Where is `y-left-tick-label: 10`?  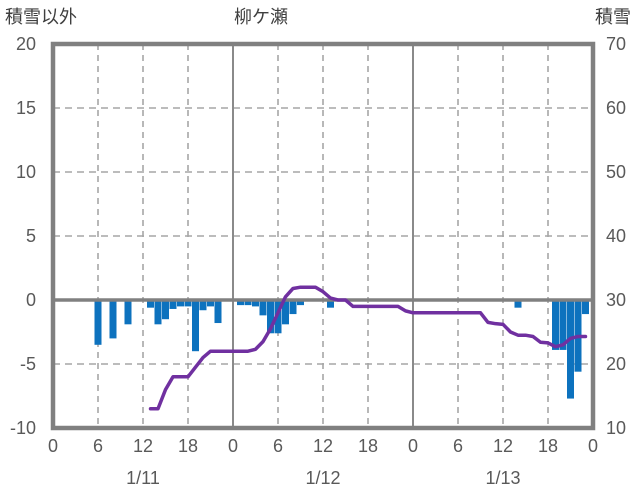 y-left-tick-label: 10 is located at coordinates (26, 172).